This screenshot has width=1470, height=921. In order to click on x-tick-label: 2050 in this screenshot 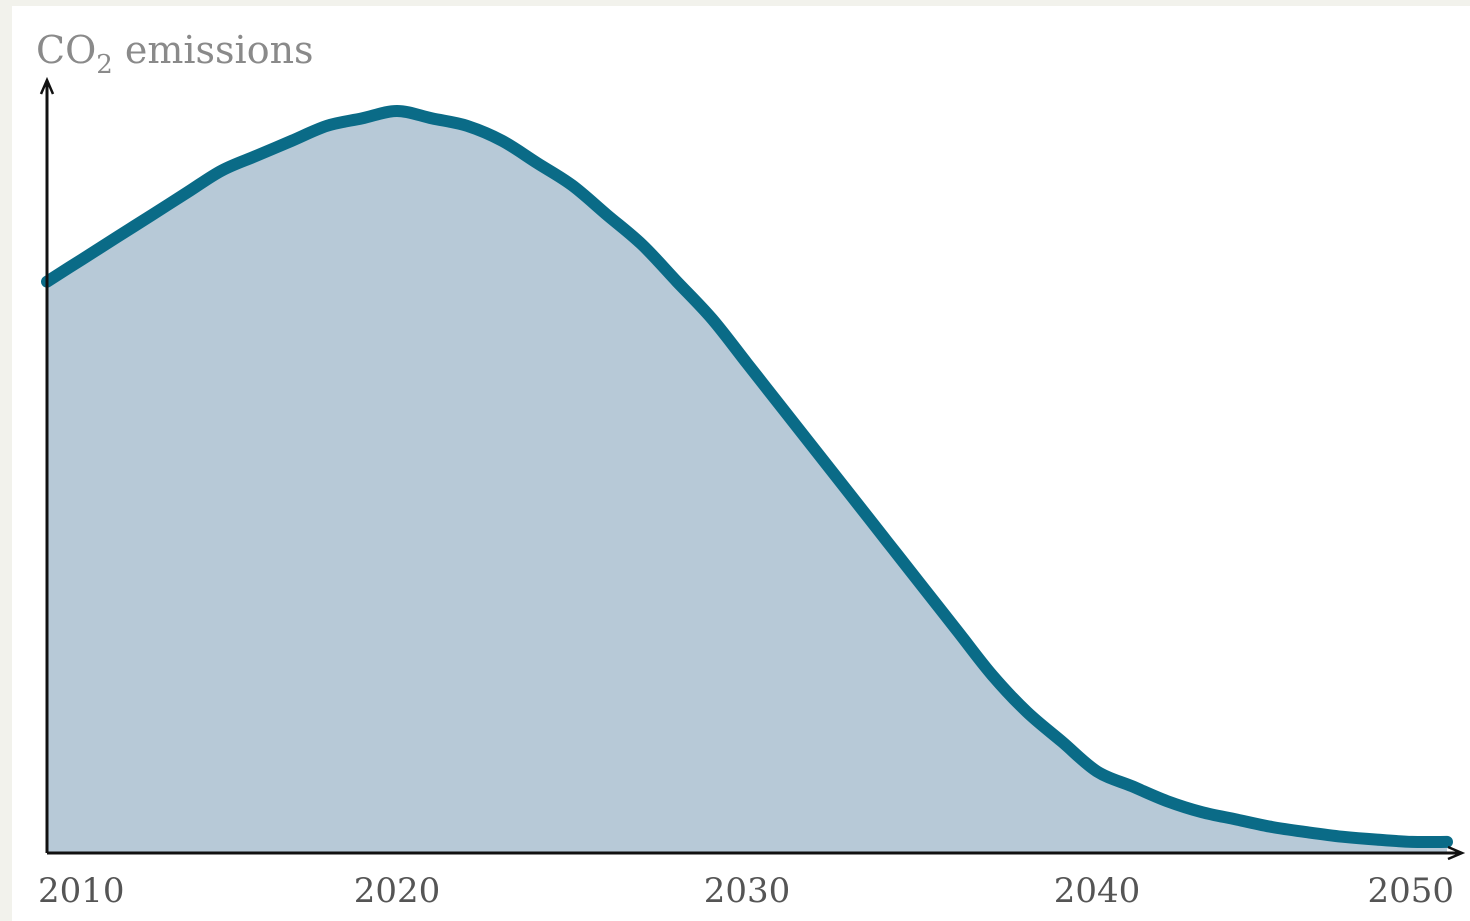, I will do `click(1410, 891)`.